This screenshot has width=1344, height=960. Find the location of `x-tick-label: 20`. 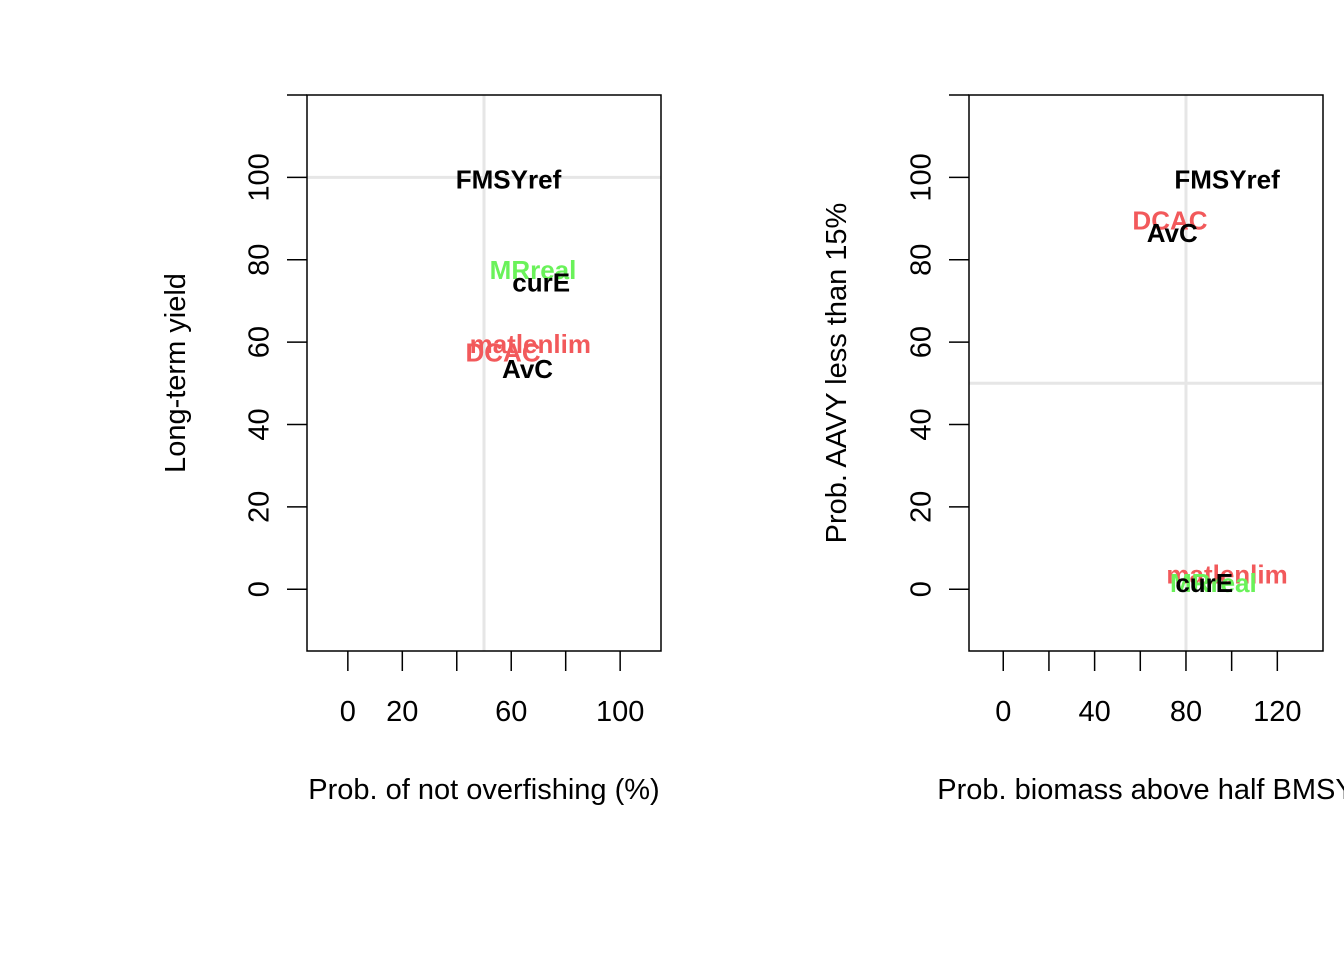

x-tick-label: 20 is located at coordinates (402, 712).